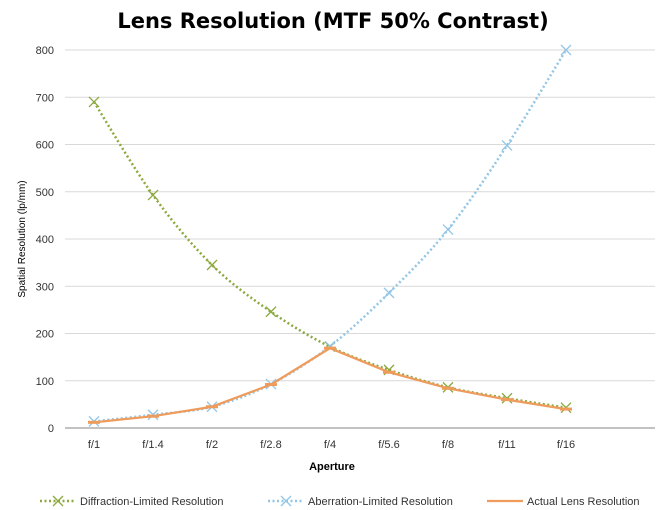 The height and width of the screenshot is (510, 665). I want to click on legend-label-1: Aberration-Limited Resolution, so click(380, 502).